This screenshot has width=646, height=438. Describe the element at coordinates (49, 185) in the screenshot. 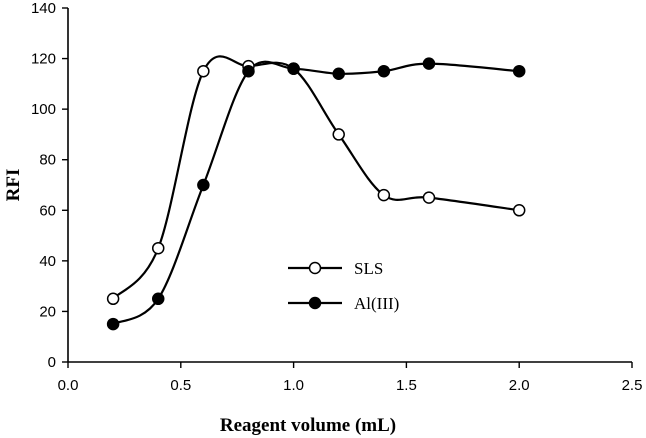

I see `y-axis-ticks: 0 20 40 60 80 100 120 140` at that location.